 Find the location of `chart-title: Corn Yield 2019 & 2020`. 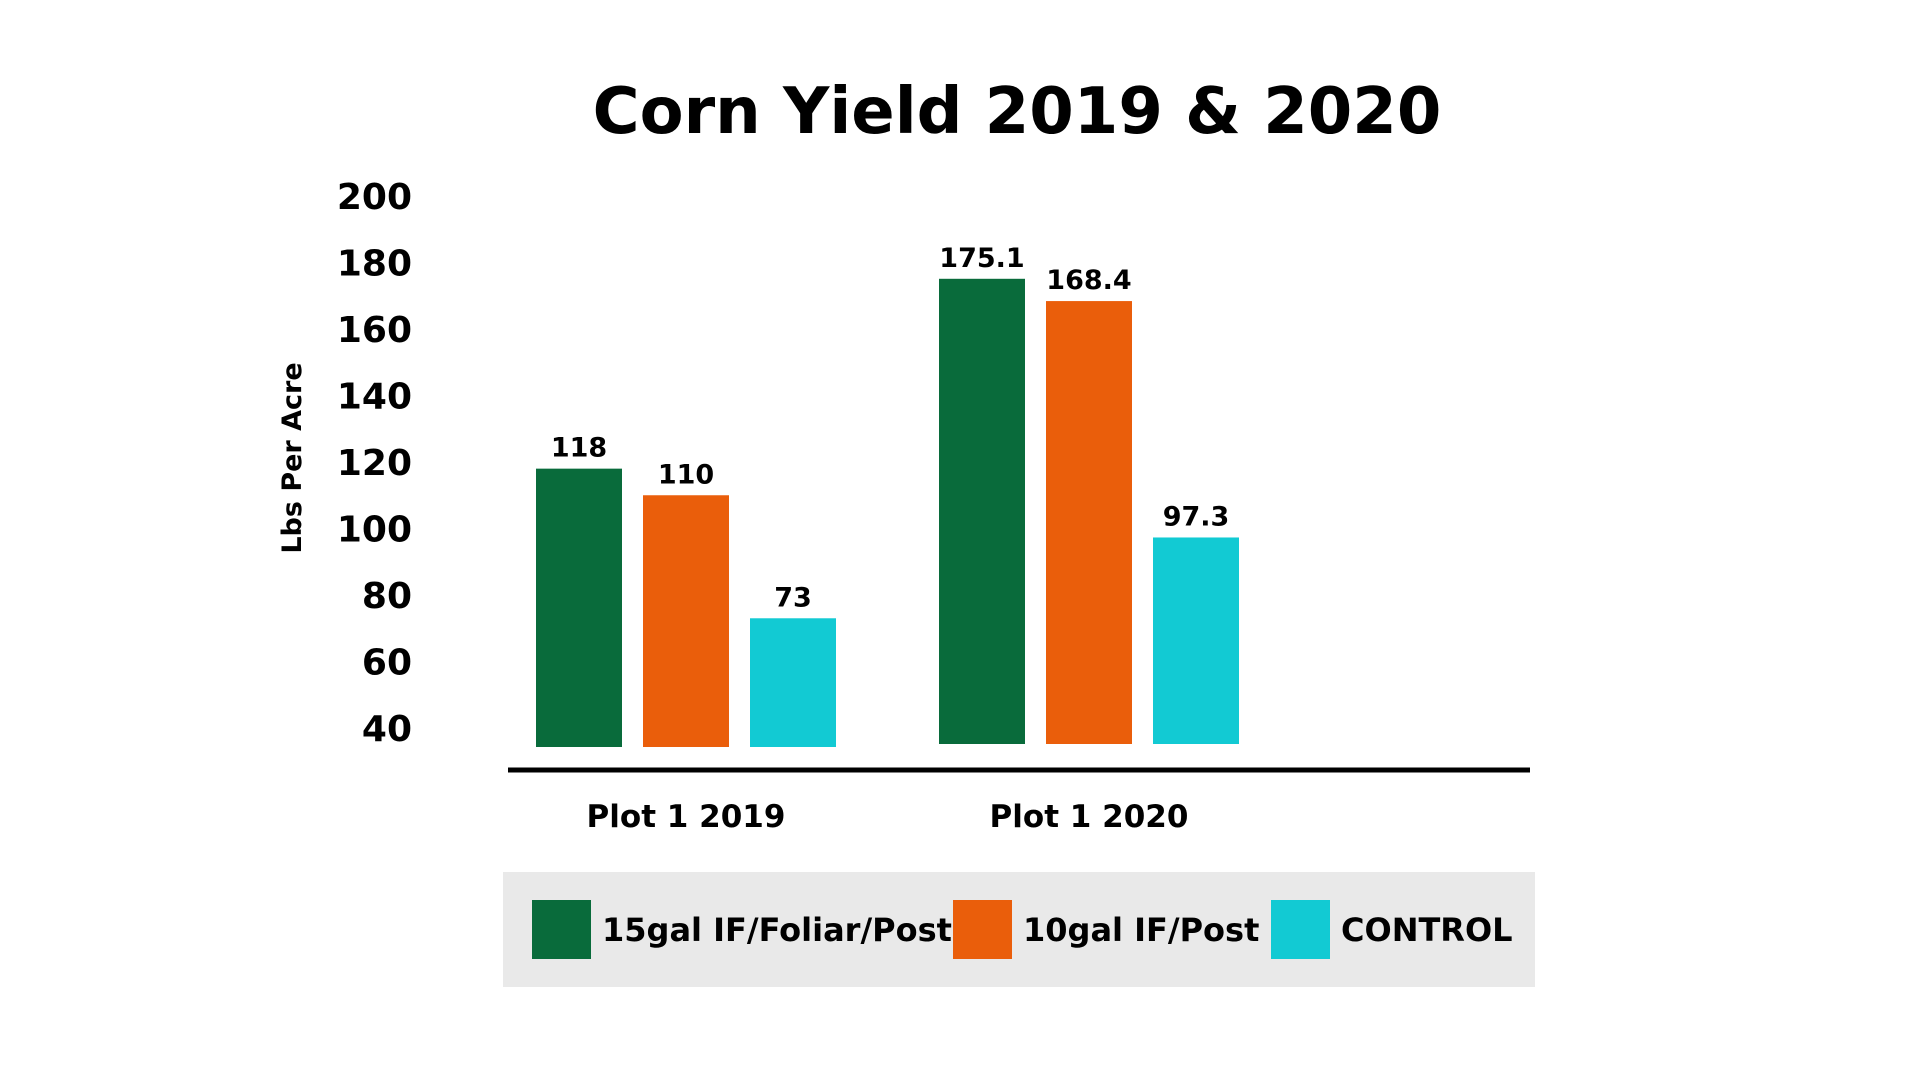

chart-title: Corn Yield 2019 & 2020 is located at coordinates (1017, 112).